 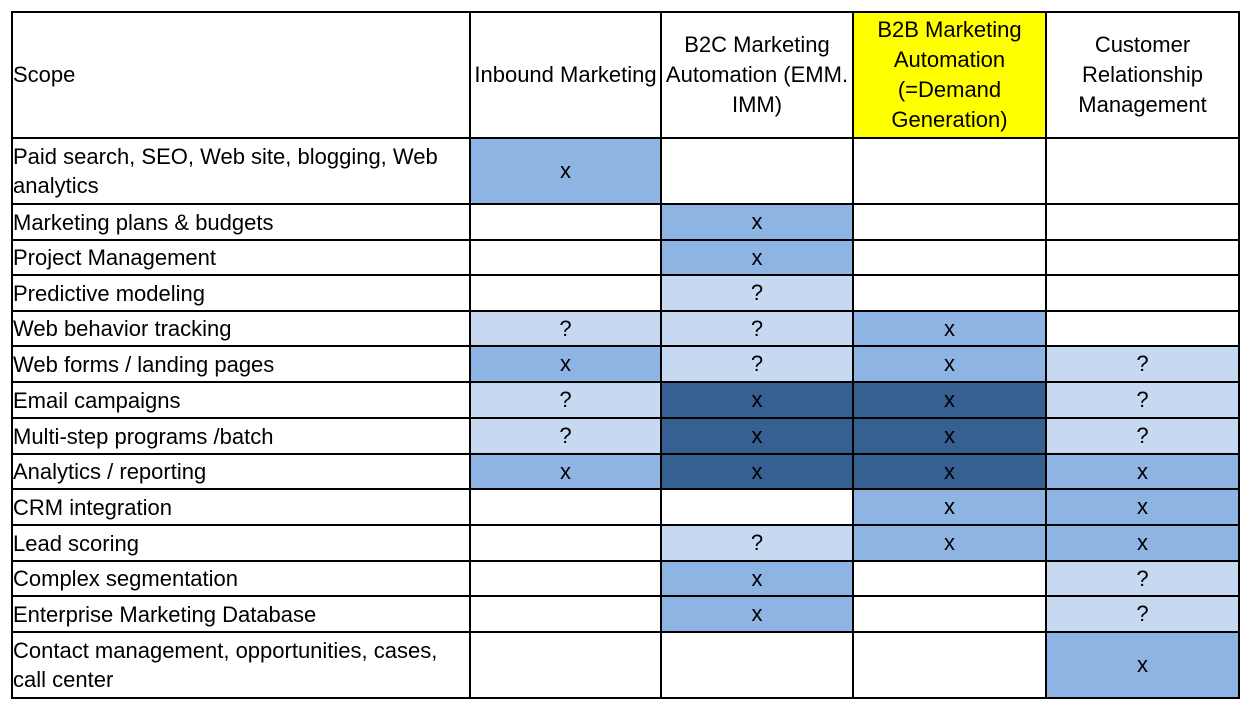 I want to click on row-label: Email campaigns, so click(x=241, y=400).